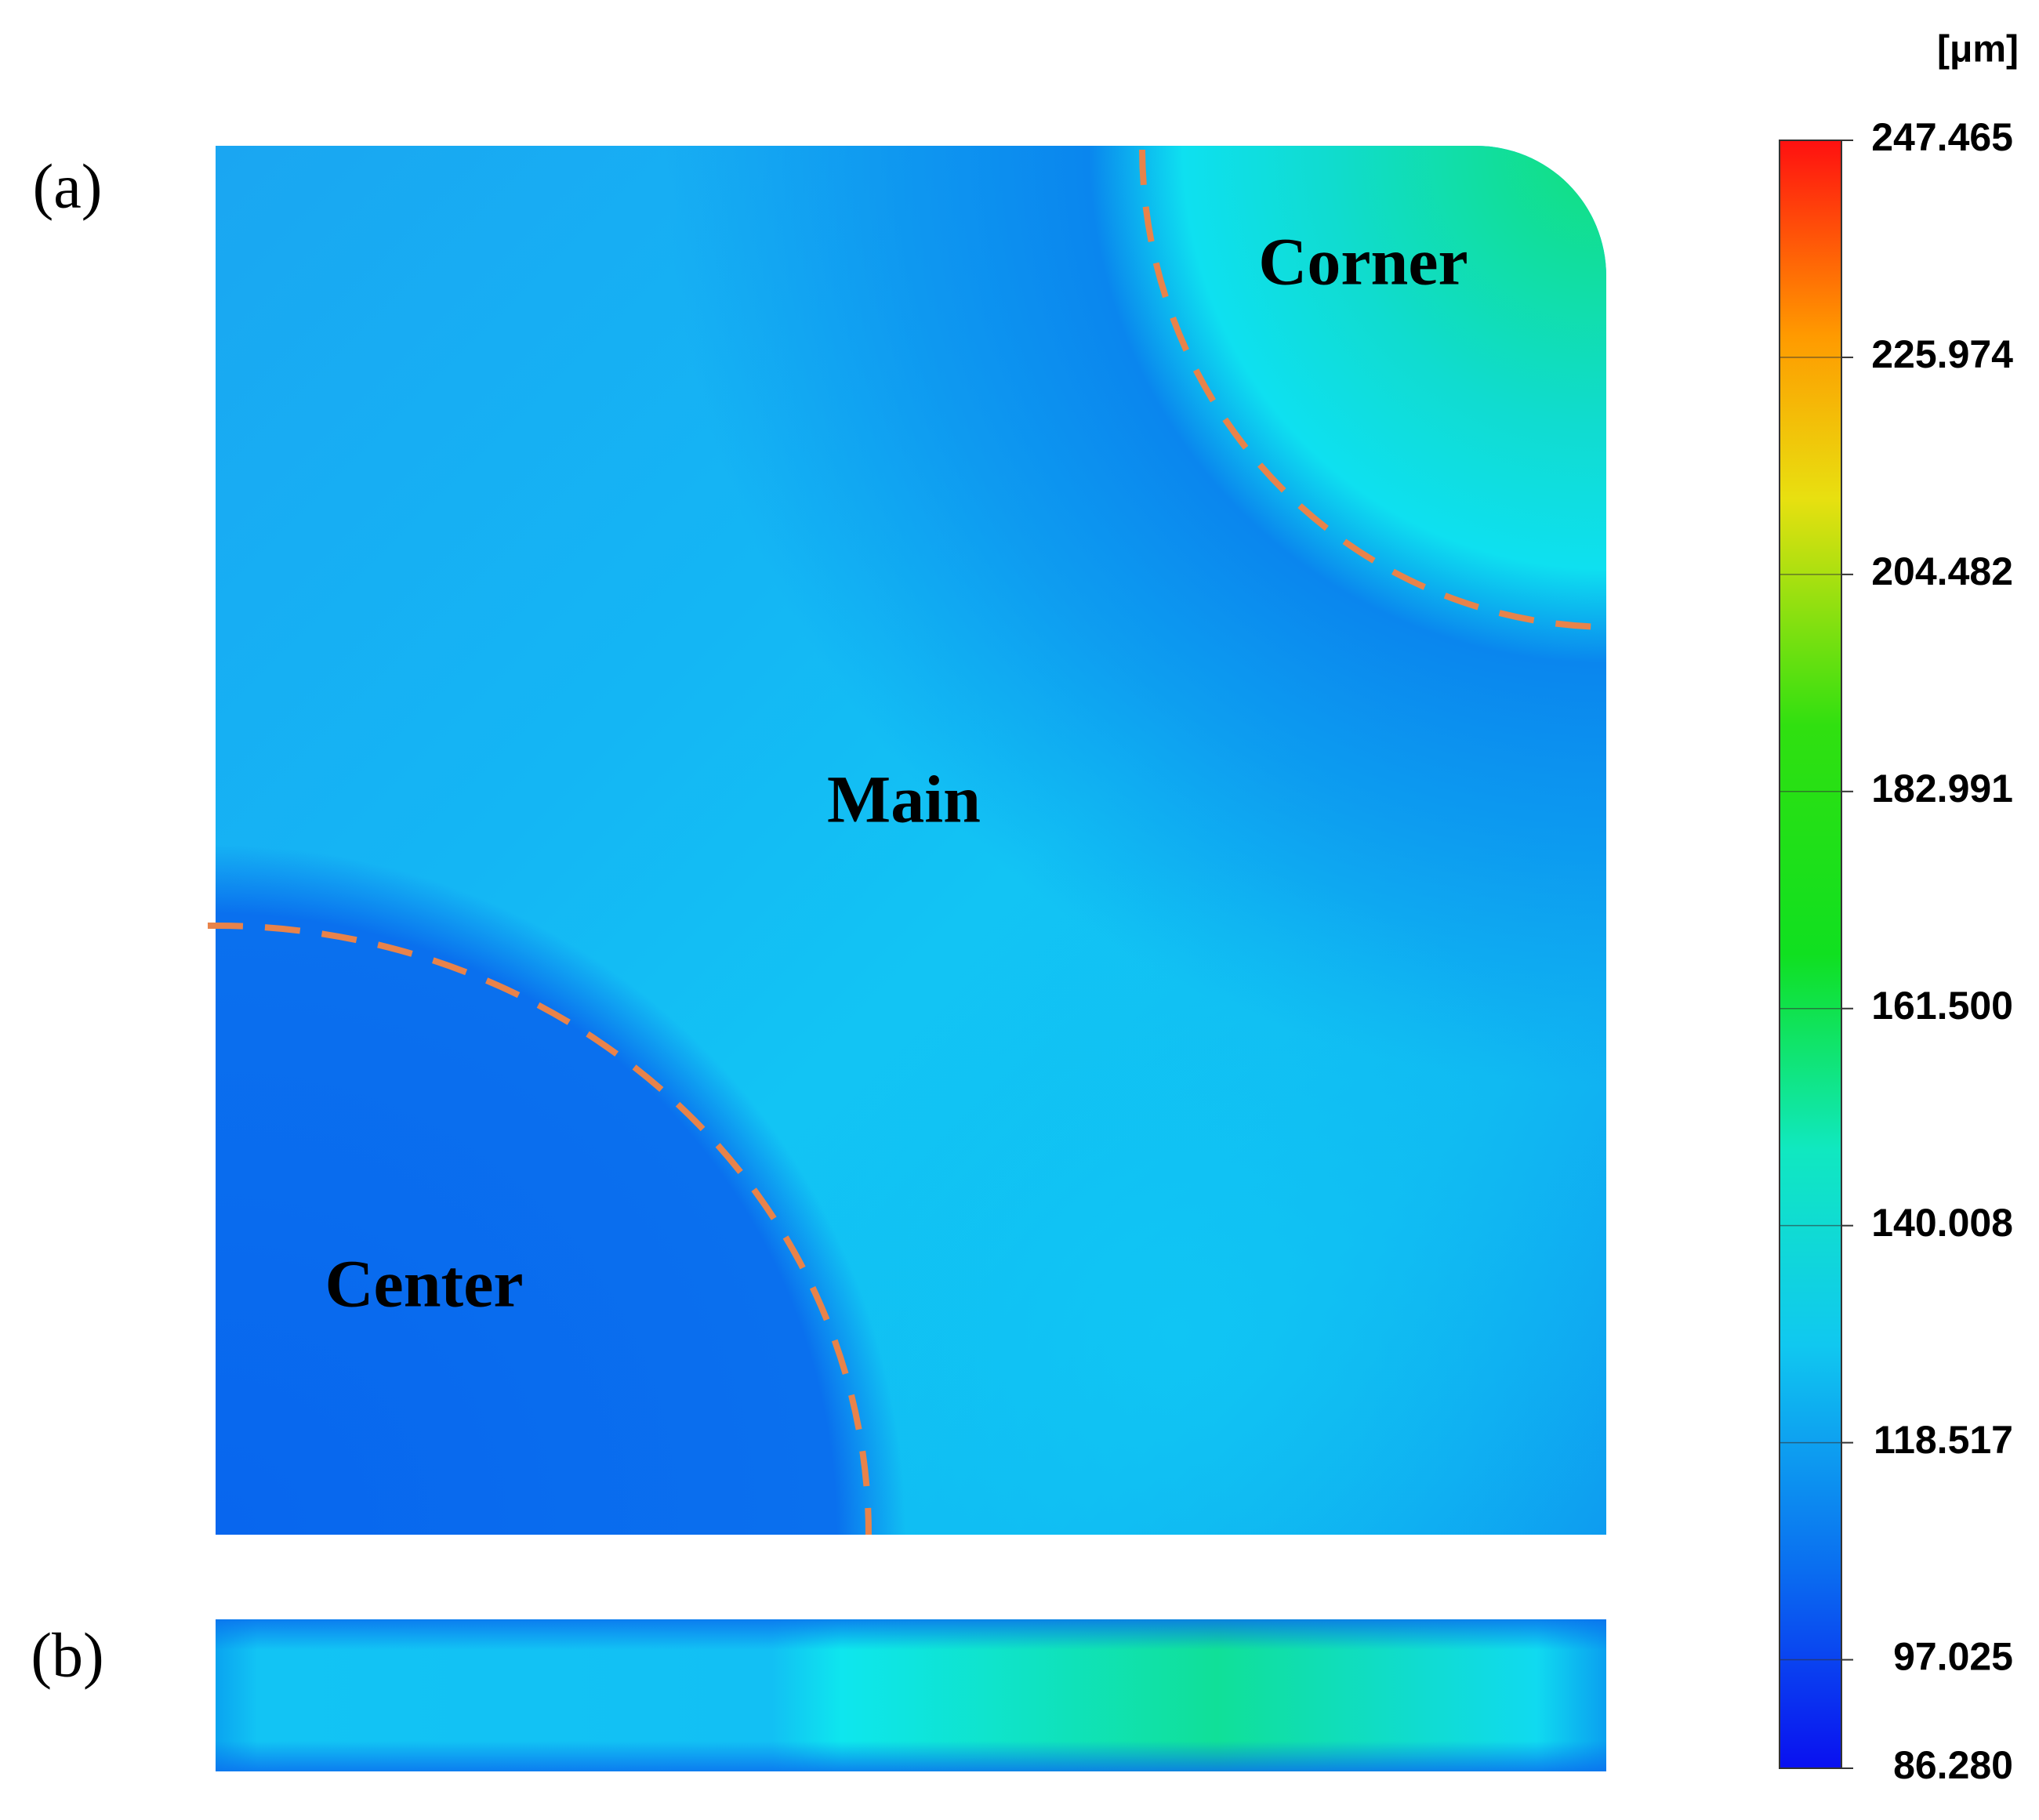 This screenshot has width=2039, height=1820. Describe the element at coordinates (1942, 1006) in the screenshot. I see `colorbar-tick-label: 161.500` at that location.